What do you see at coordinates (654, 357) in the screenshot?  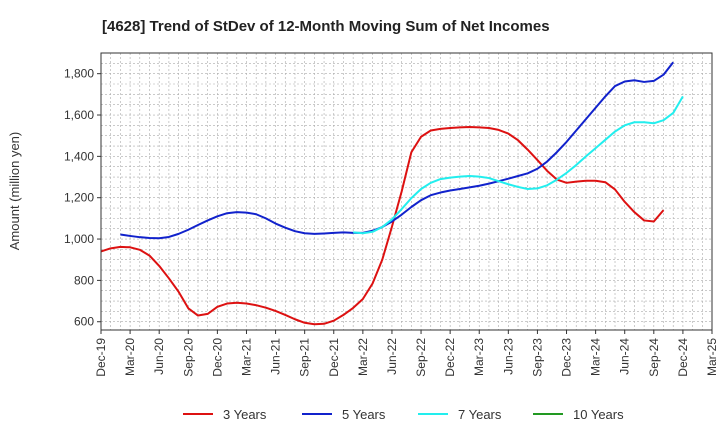 I see `x-tick-label: Sep-24` at bounding box center [654, 357].